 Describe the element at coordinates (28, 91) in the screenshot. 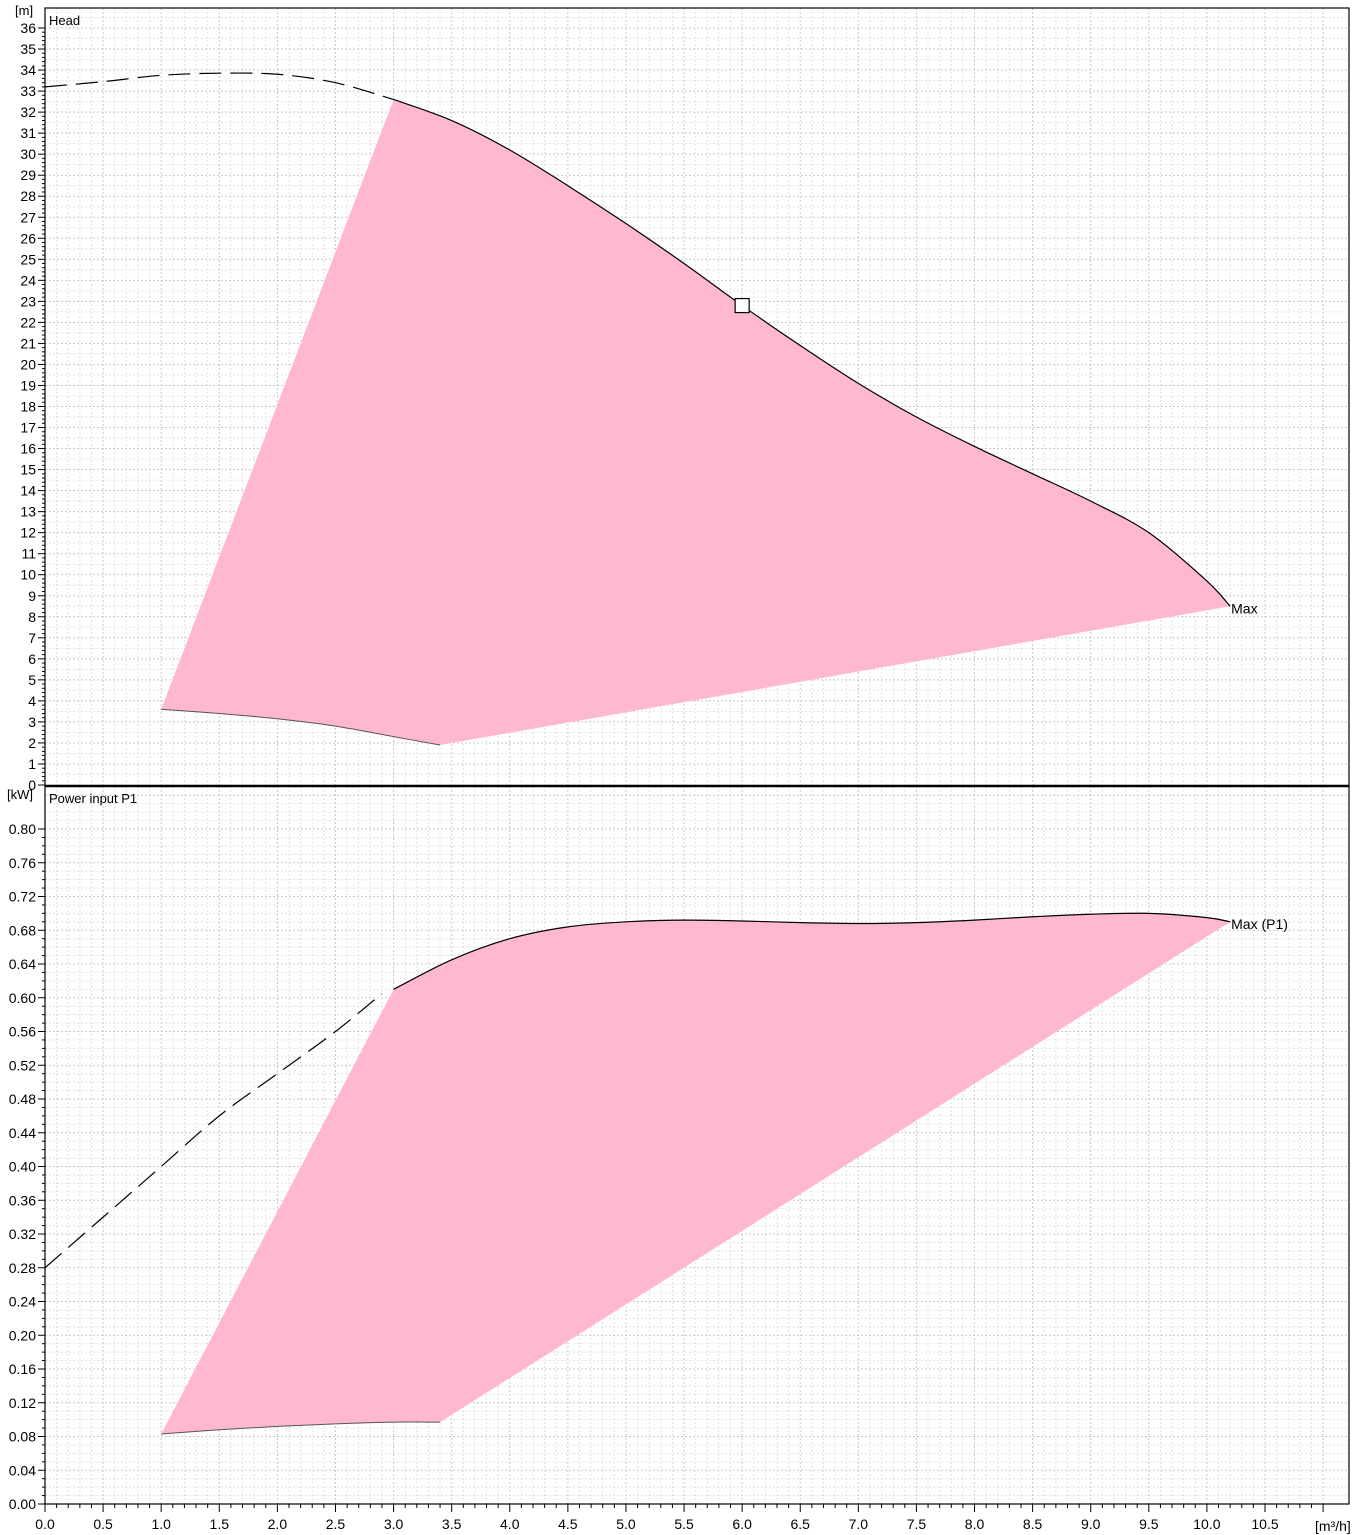

I see `head-y-tick-label: 33` at that location.